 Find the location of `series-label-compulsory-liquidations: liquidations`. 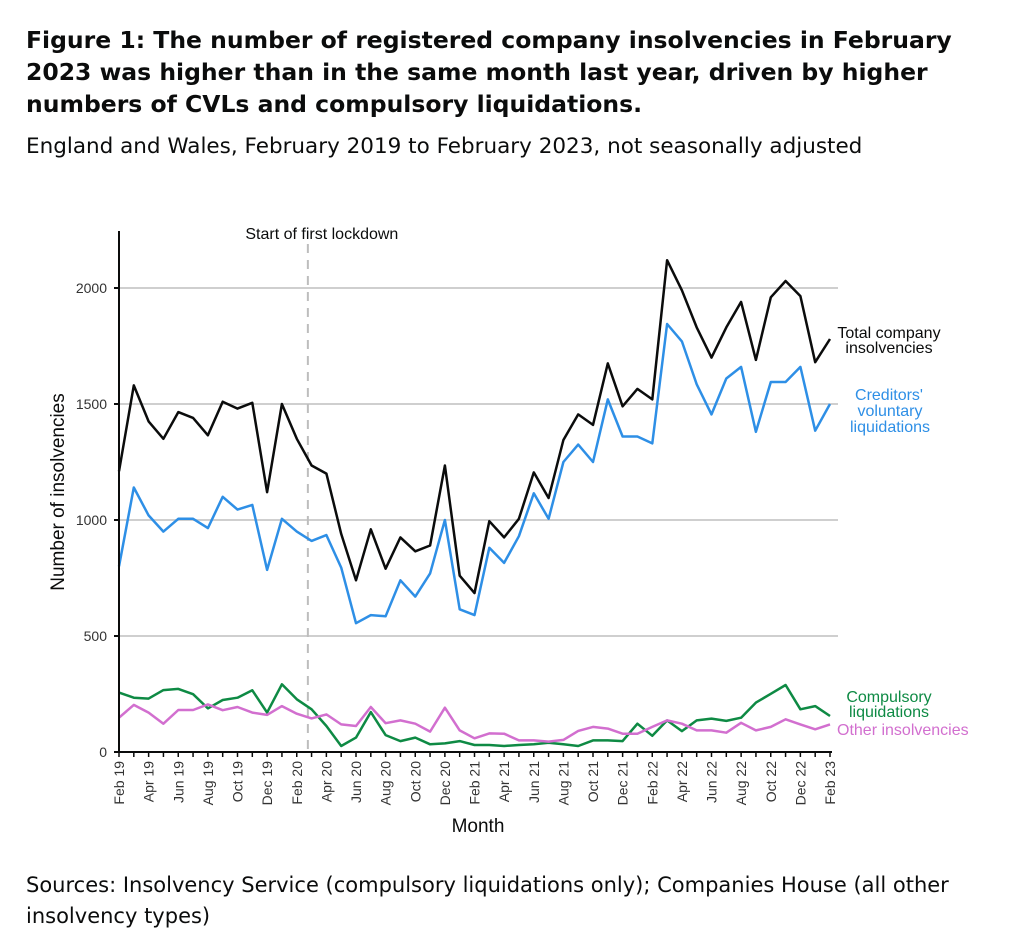

series-label-compulsory-liquidations: liquidations is located at coordinates (889, 712).